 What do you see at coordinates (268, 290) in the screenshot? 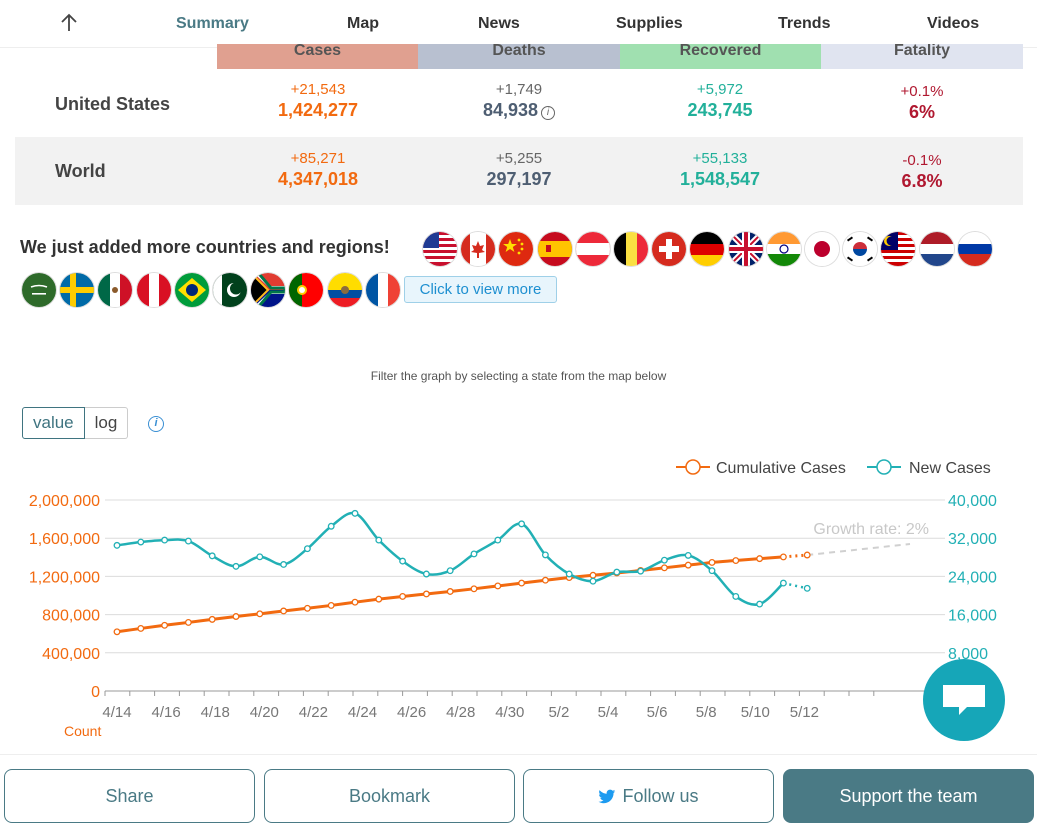
I see `south-africa-flag-icon` at bounding box center [268, 290].